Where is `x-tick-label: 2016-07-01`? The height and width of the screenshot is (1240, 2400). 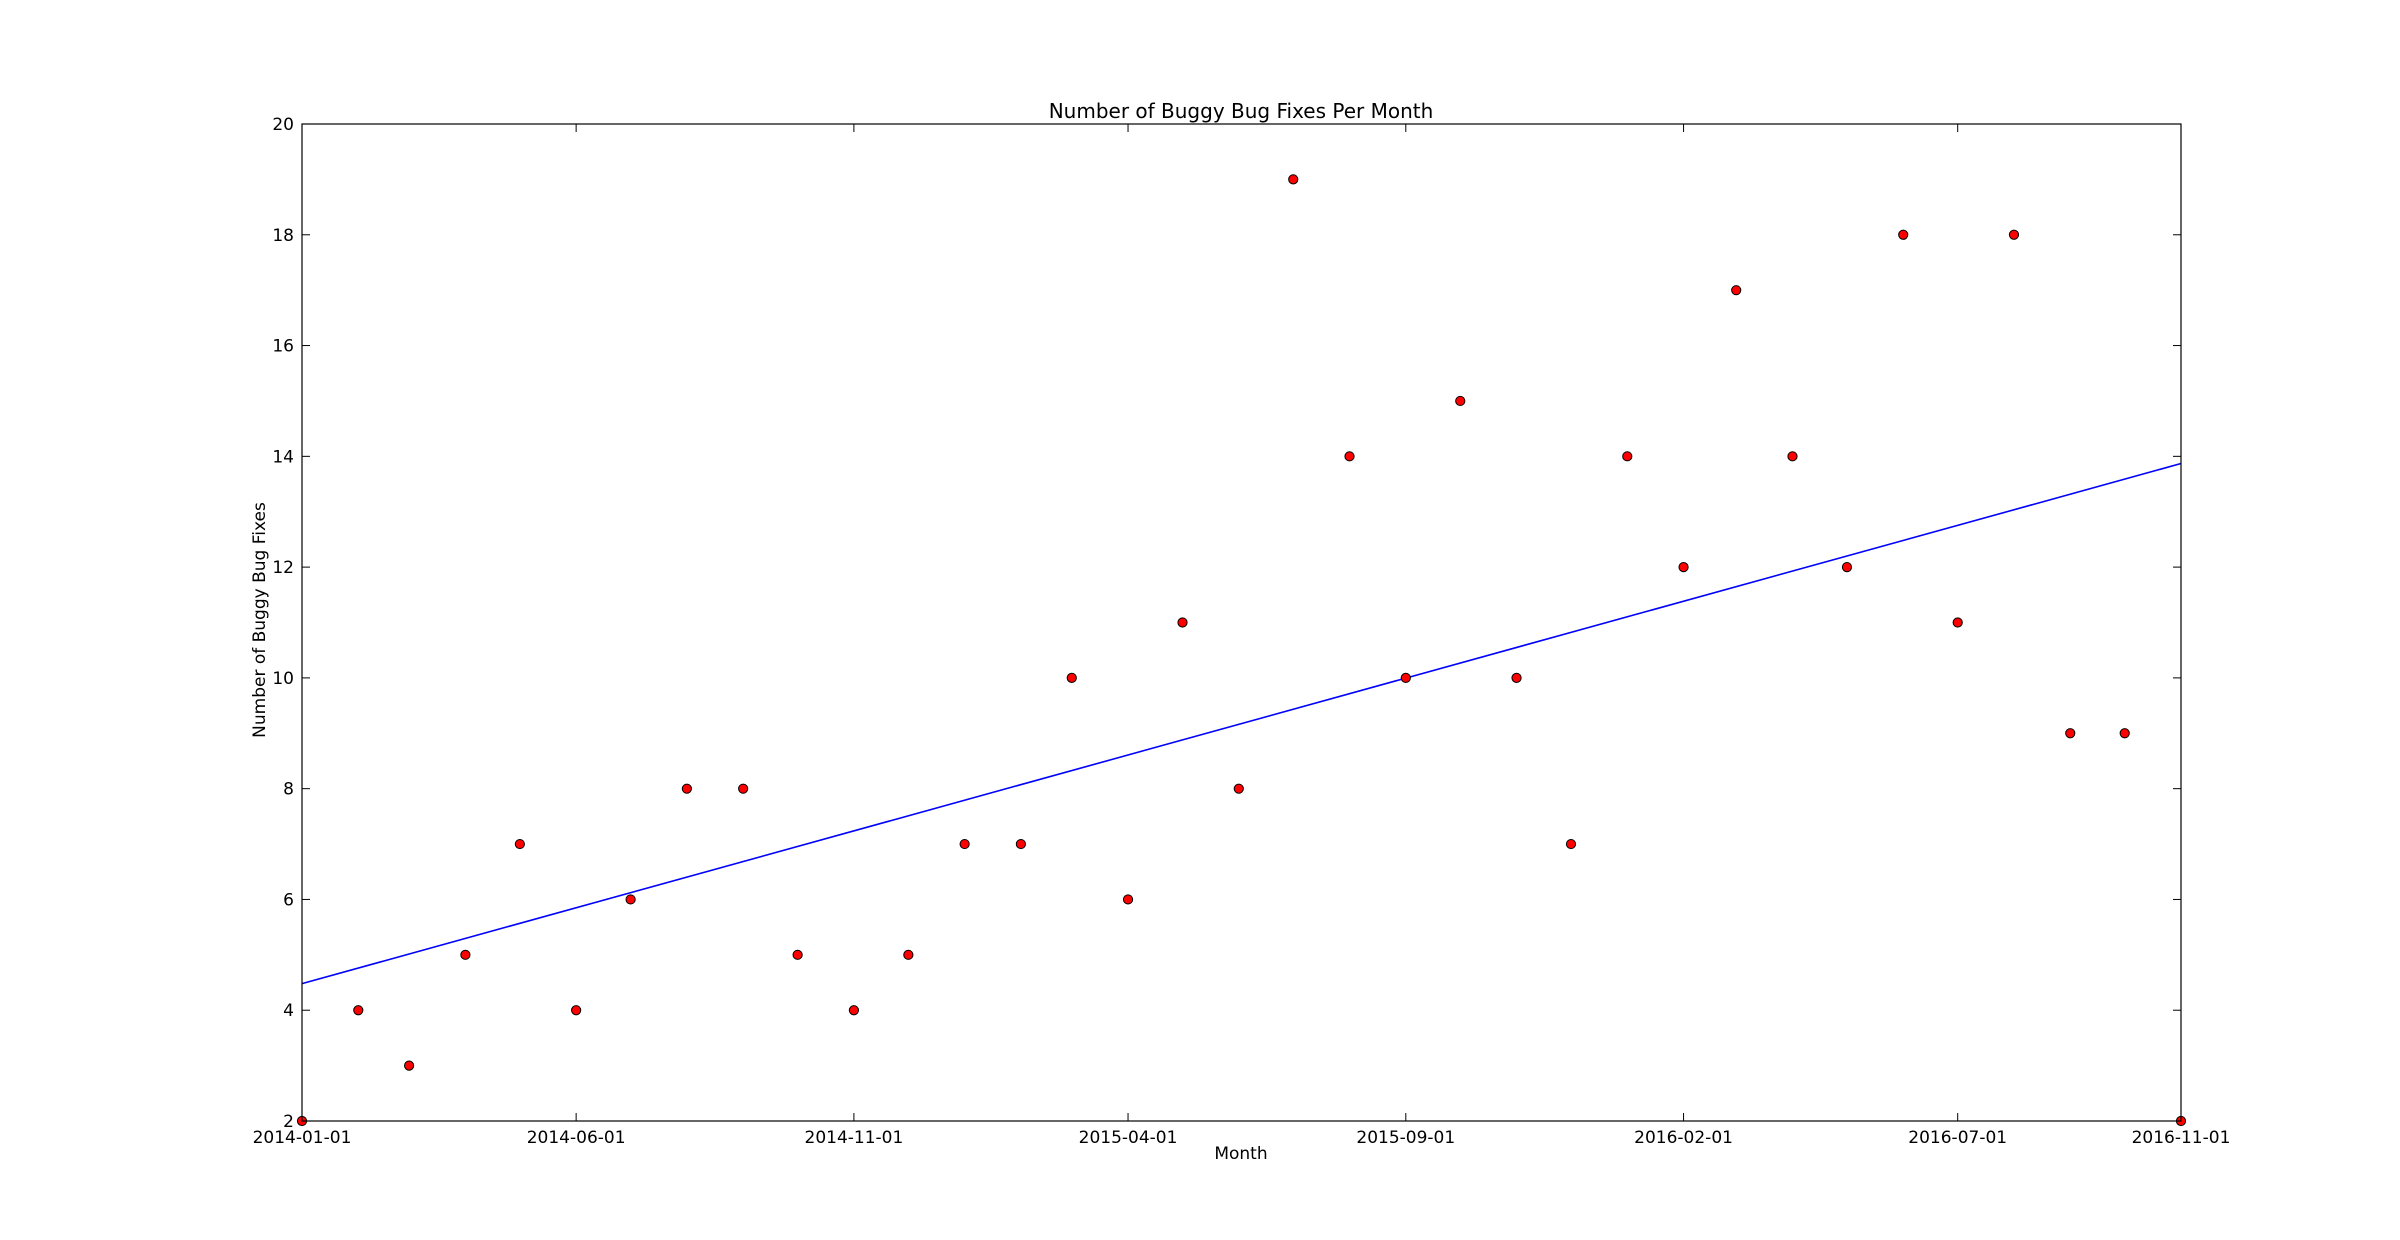
x-tick-label: 2016-07-01 is located at coordinates (1957, 1138).